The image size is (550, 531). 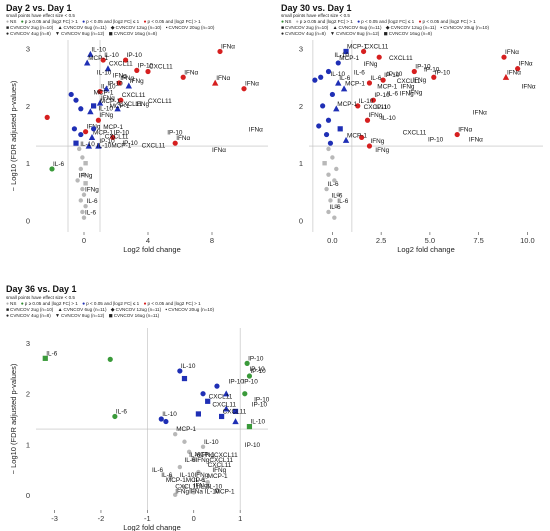 What do you see at coordinates (28, 343) in the screenshot?
I see `y-tick-label: 3` at bounding box center [28, 343].